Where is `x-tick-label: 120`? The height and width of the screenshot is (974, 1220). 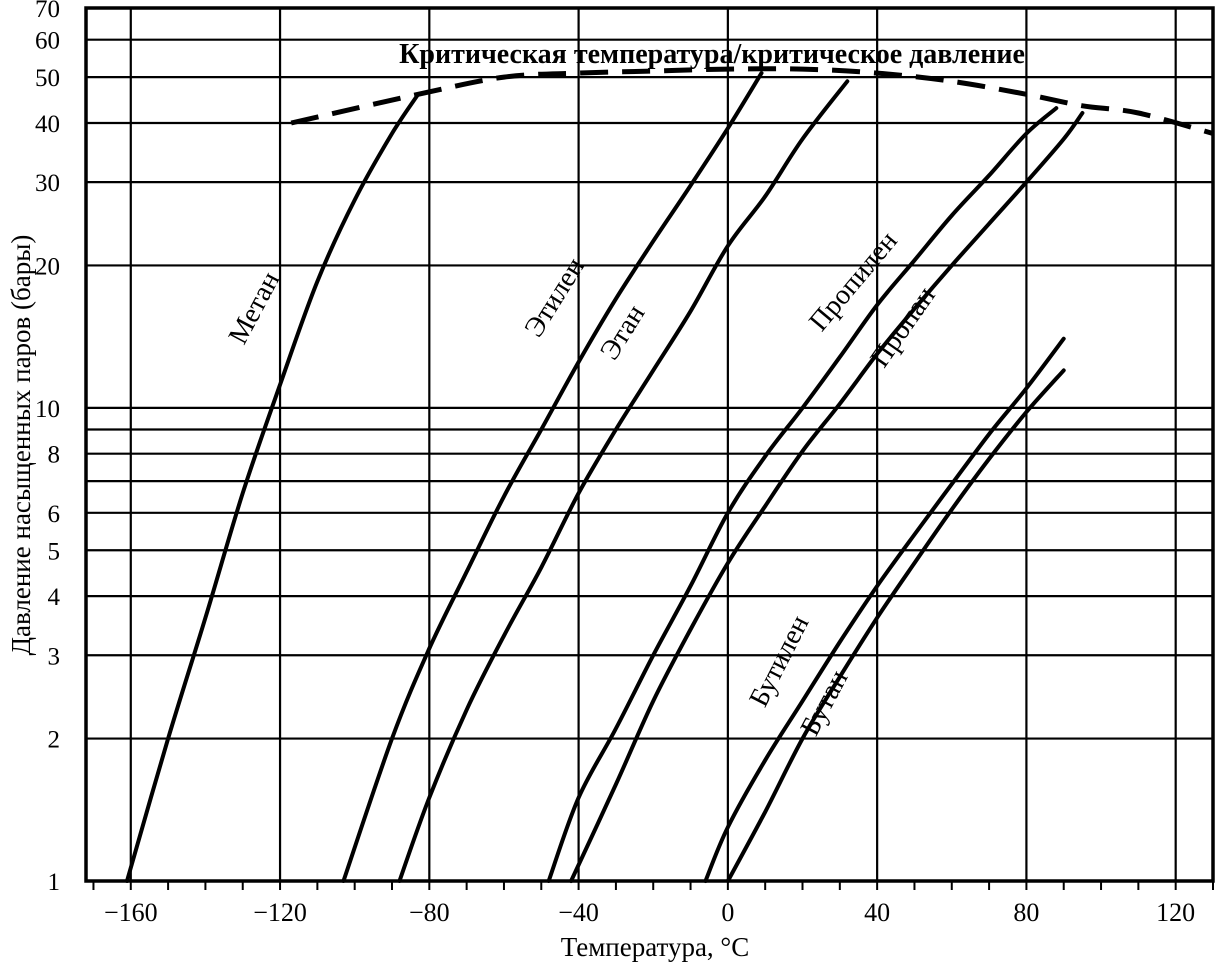
x-tick-label: 120 is located at coordinates (1175, 912).